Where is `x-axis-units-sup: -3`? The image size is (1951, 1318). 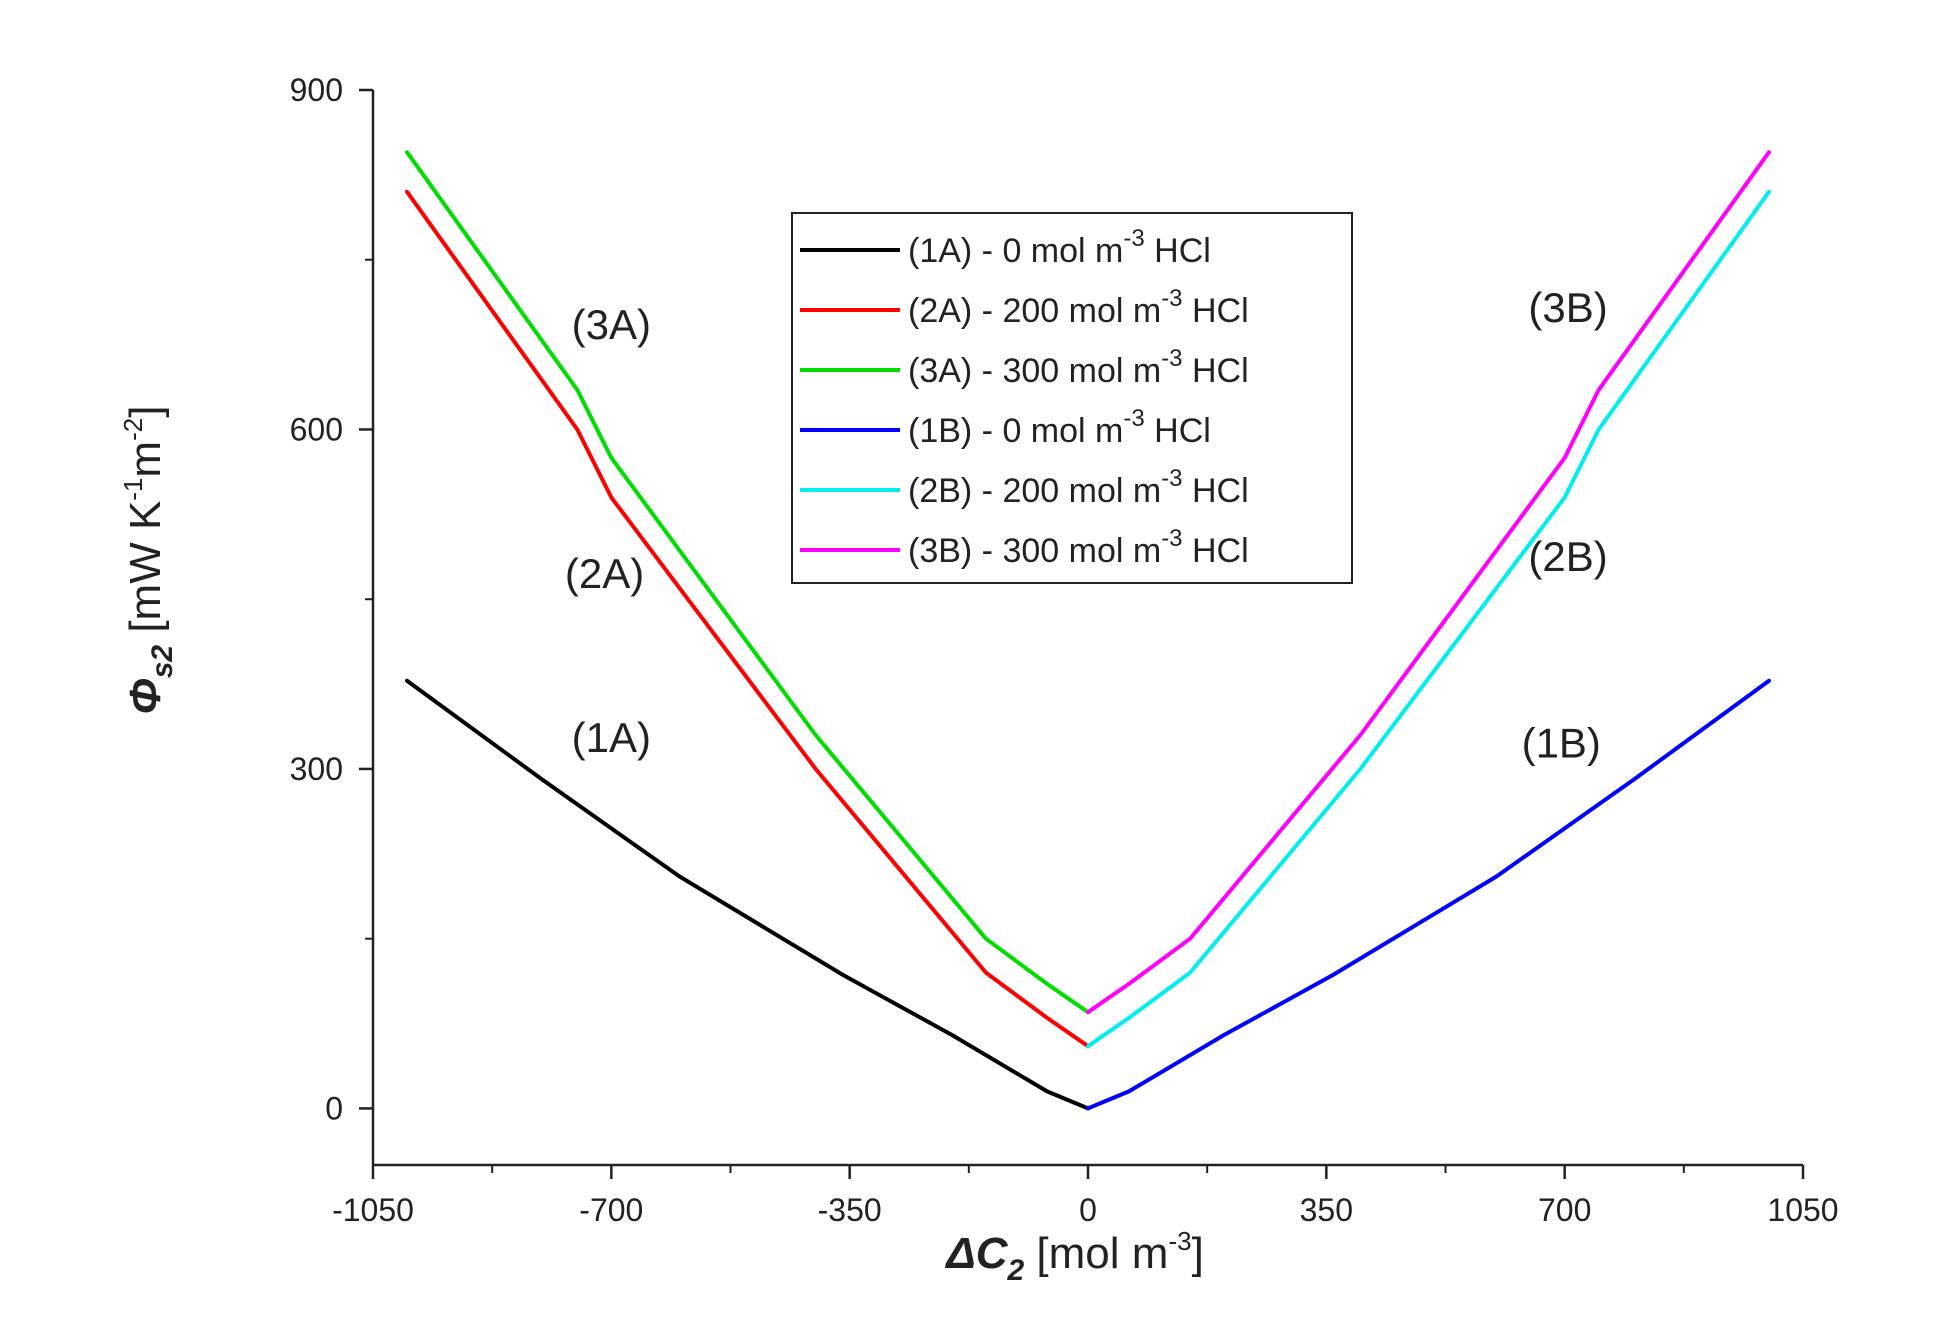
x-axis-units-sup: -3 is located at coordinates (1179, 1241).